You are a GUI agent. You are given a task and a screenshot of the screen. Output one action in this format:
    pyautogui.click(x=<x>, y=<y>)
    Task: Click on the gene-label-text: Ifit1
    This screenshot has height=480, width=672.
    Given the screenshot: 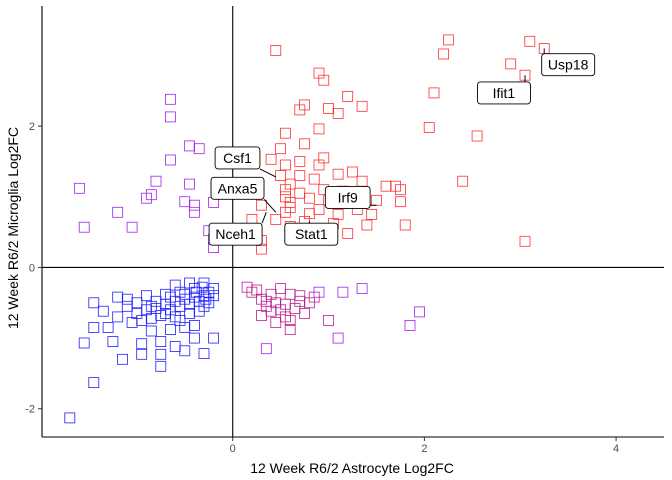 What is the action you would take?
    pyautogui.click(x=504, y=93)
    